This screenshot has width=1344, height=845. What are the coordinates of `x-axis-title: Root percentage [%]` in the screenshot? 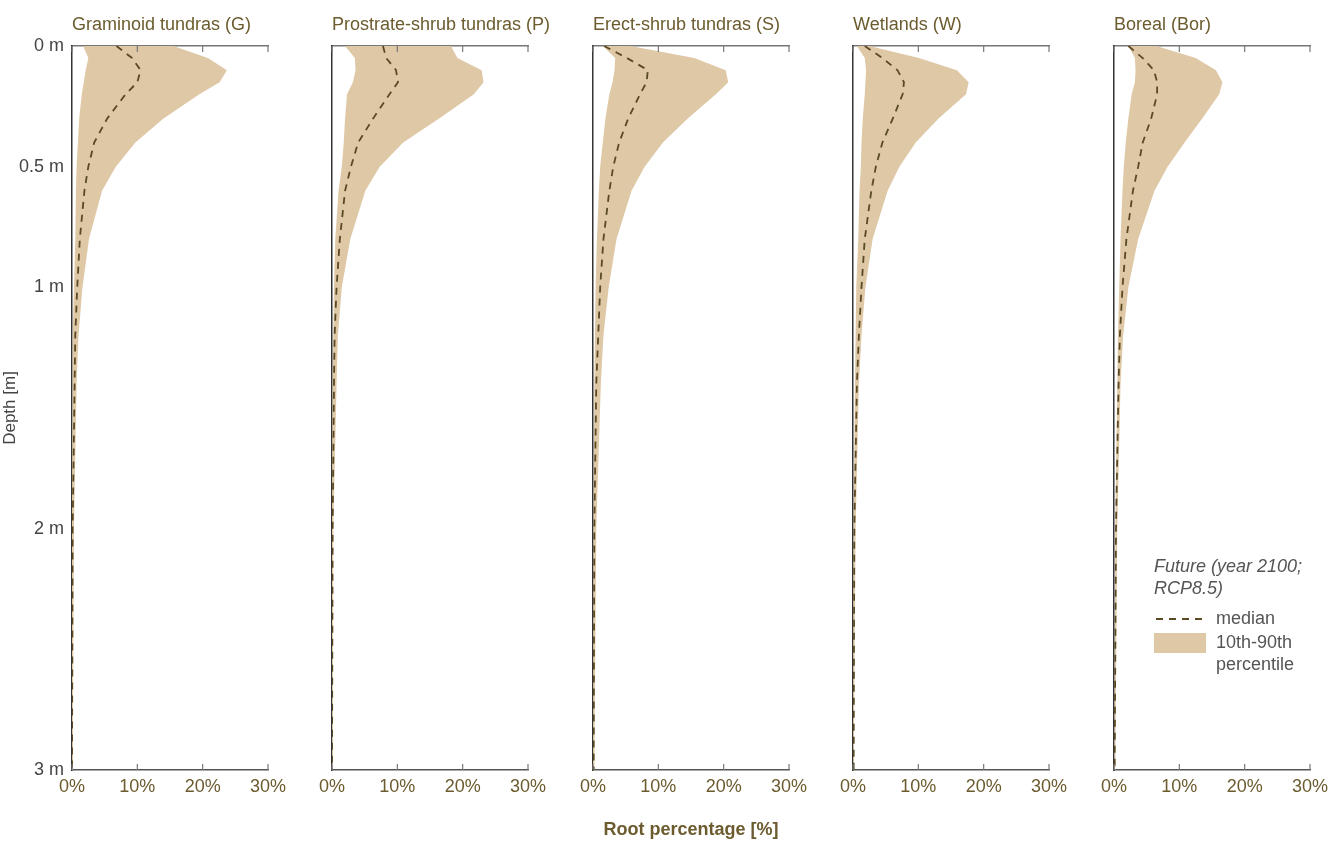 It's located at (691, 829).